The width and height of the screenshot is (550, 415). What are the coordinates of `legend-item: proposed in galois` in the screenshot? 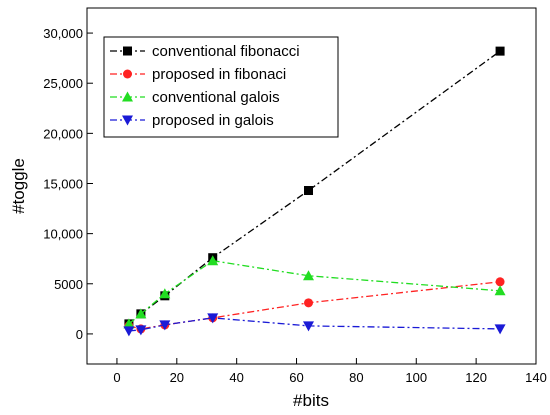 It's located at (192, 120).